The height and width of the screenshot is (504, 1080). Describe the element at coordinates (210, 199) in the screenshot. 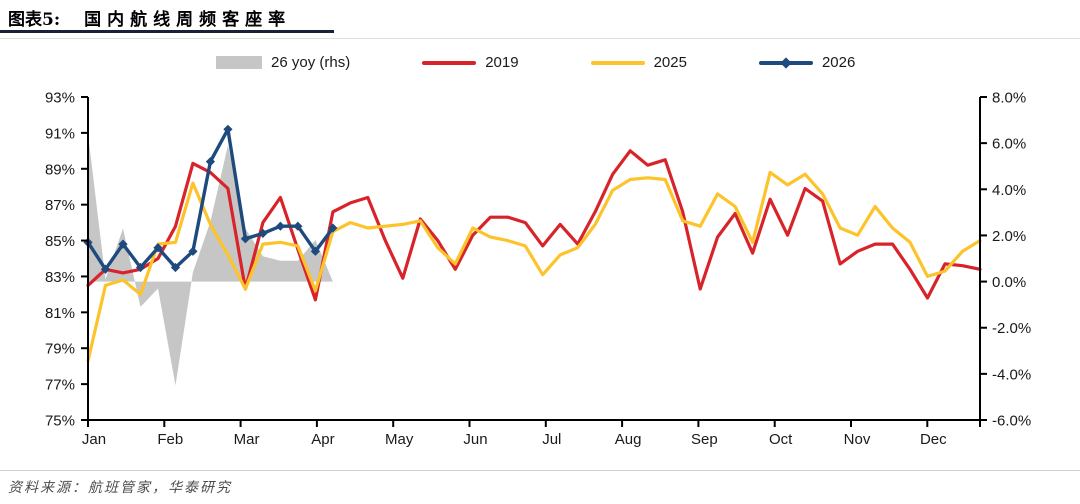

I see `series-2026` at that location.